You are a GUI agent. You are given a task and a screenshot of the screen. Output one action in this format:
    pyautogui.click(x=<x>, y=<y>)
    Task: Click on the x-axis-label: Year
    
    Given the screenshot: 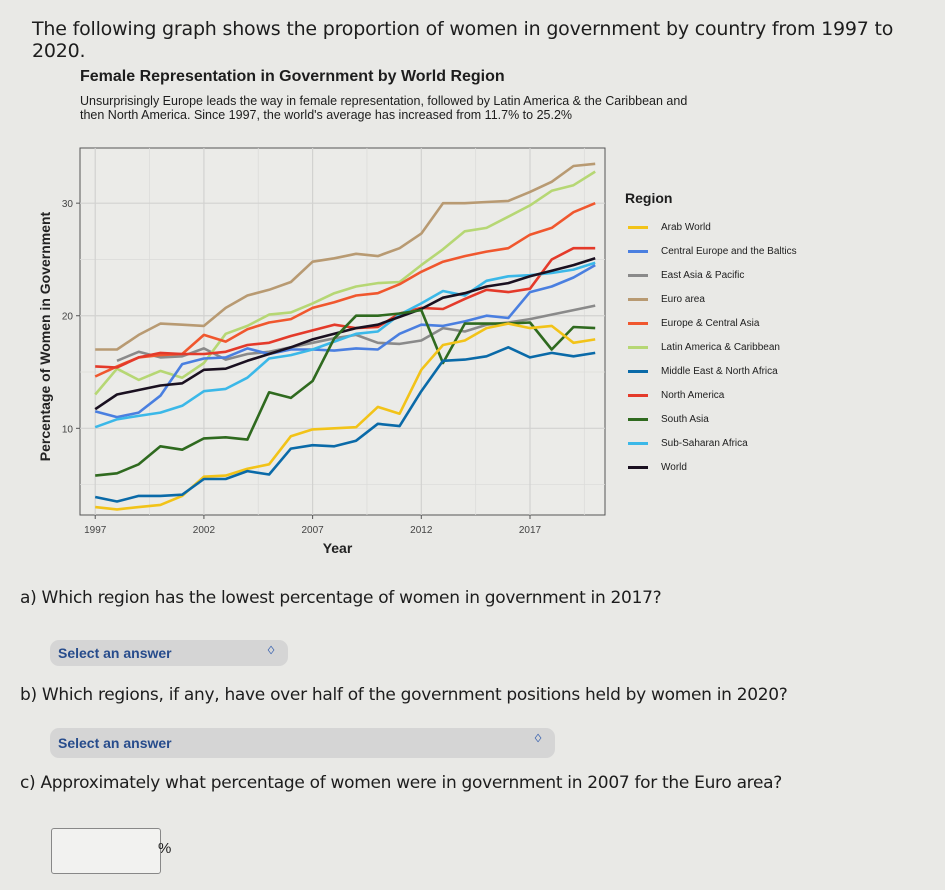 What is the action you would take?
    pyautogui.click(x=338, y=548)
    